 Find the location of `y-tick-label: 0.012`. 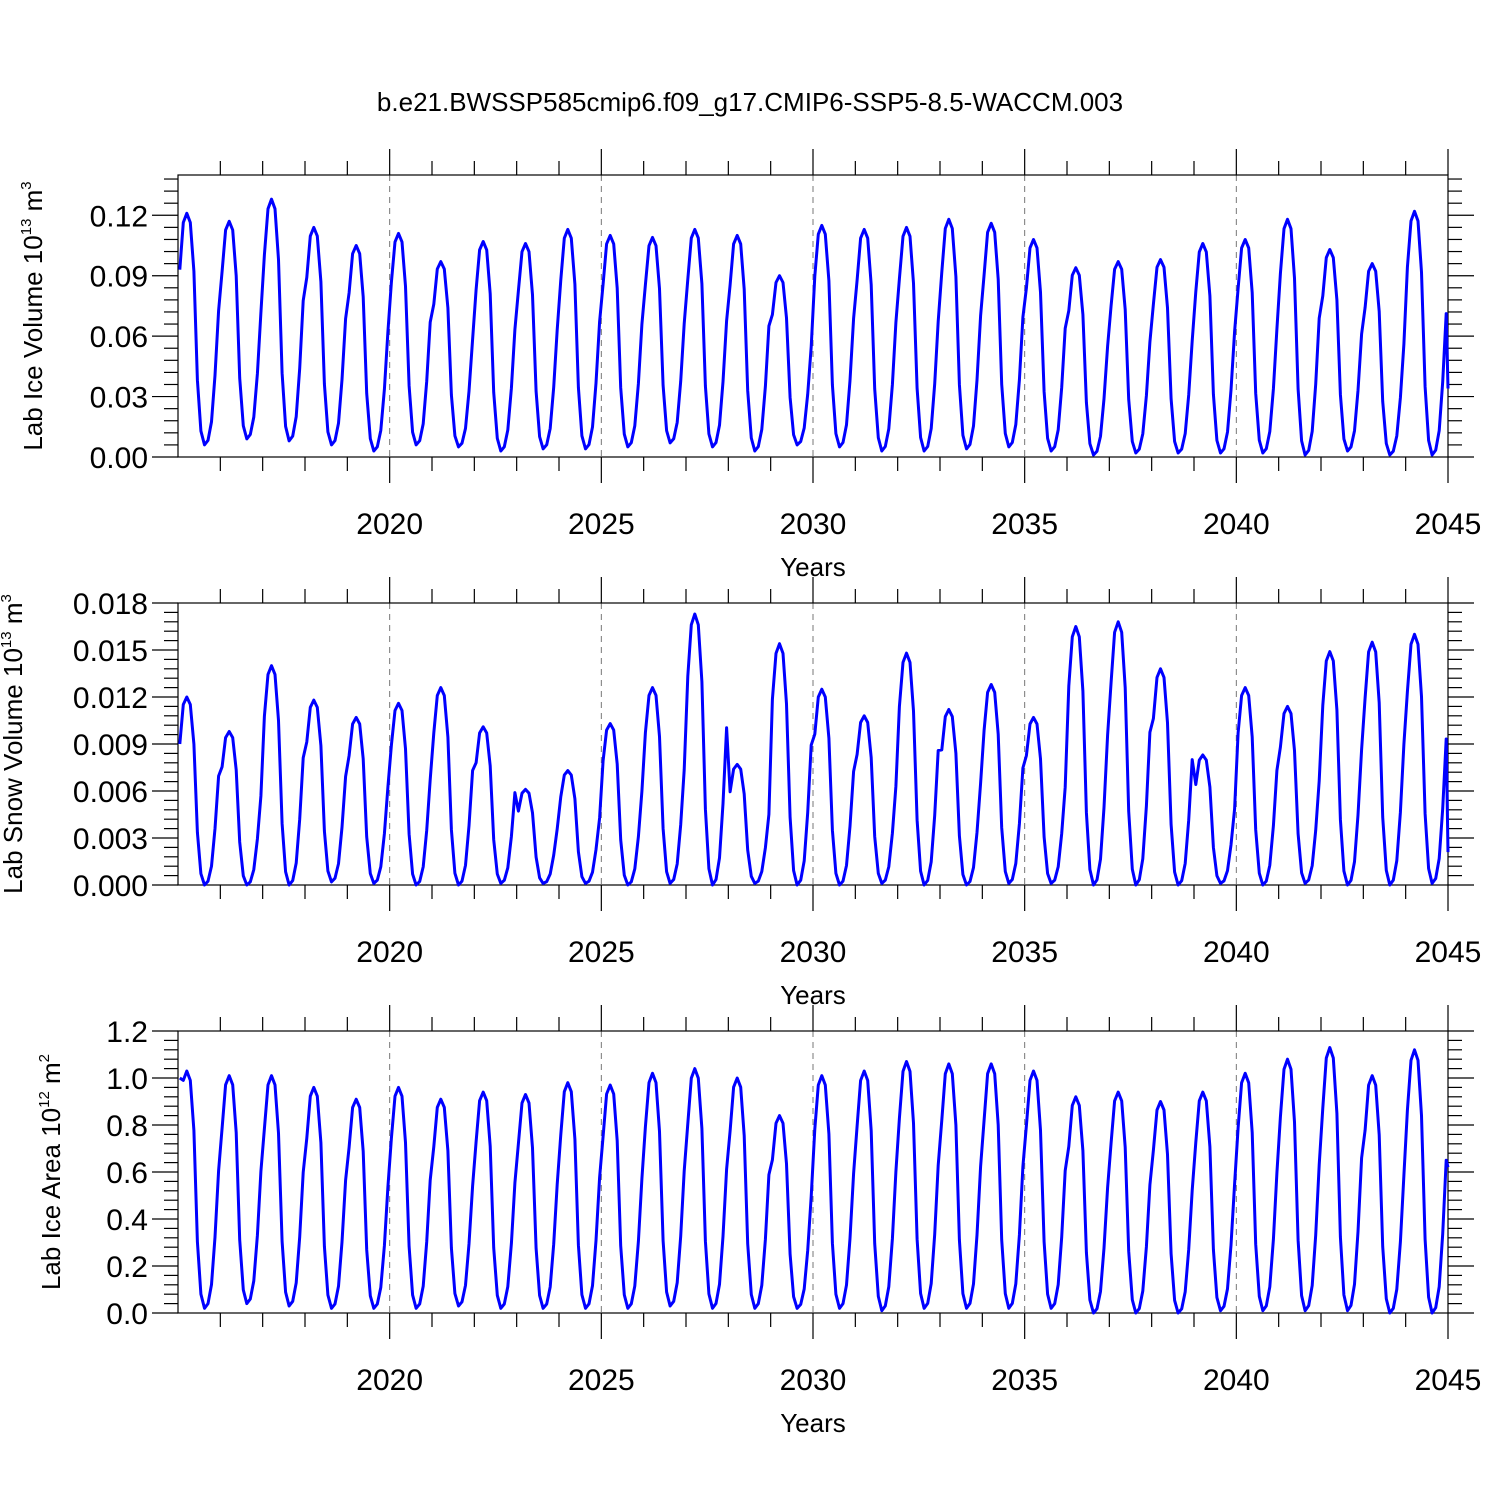

y-tick-label: 0.012 is located at coordinates (110, 698).